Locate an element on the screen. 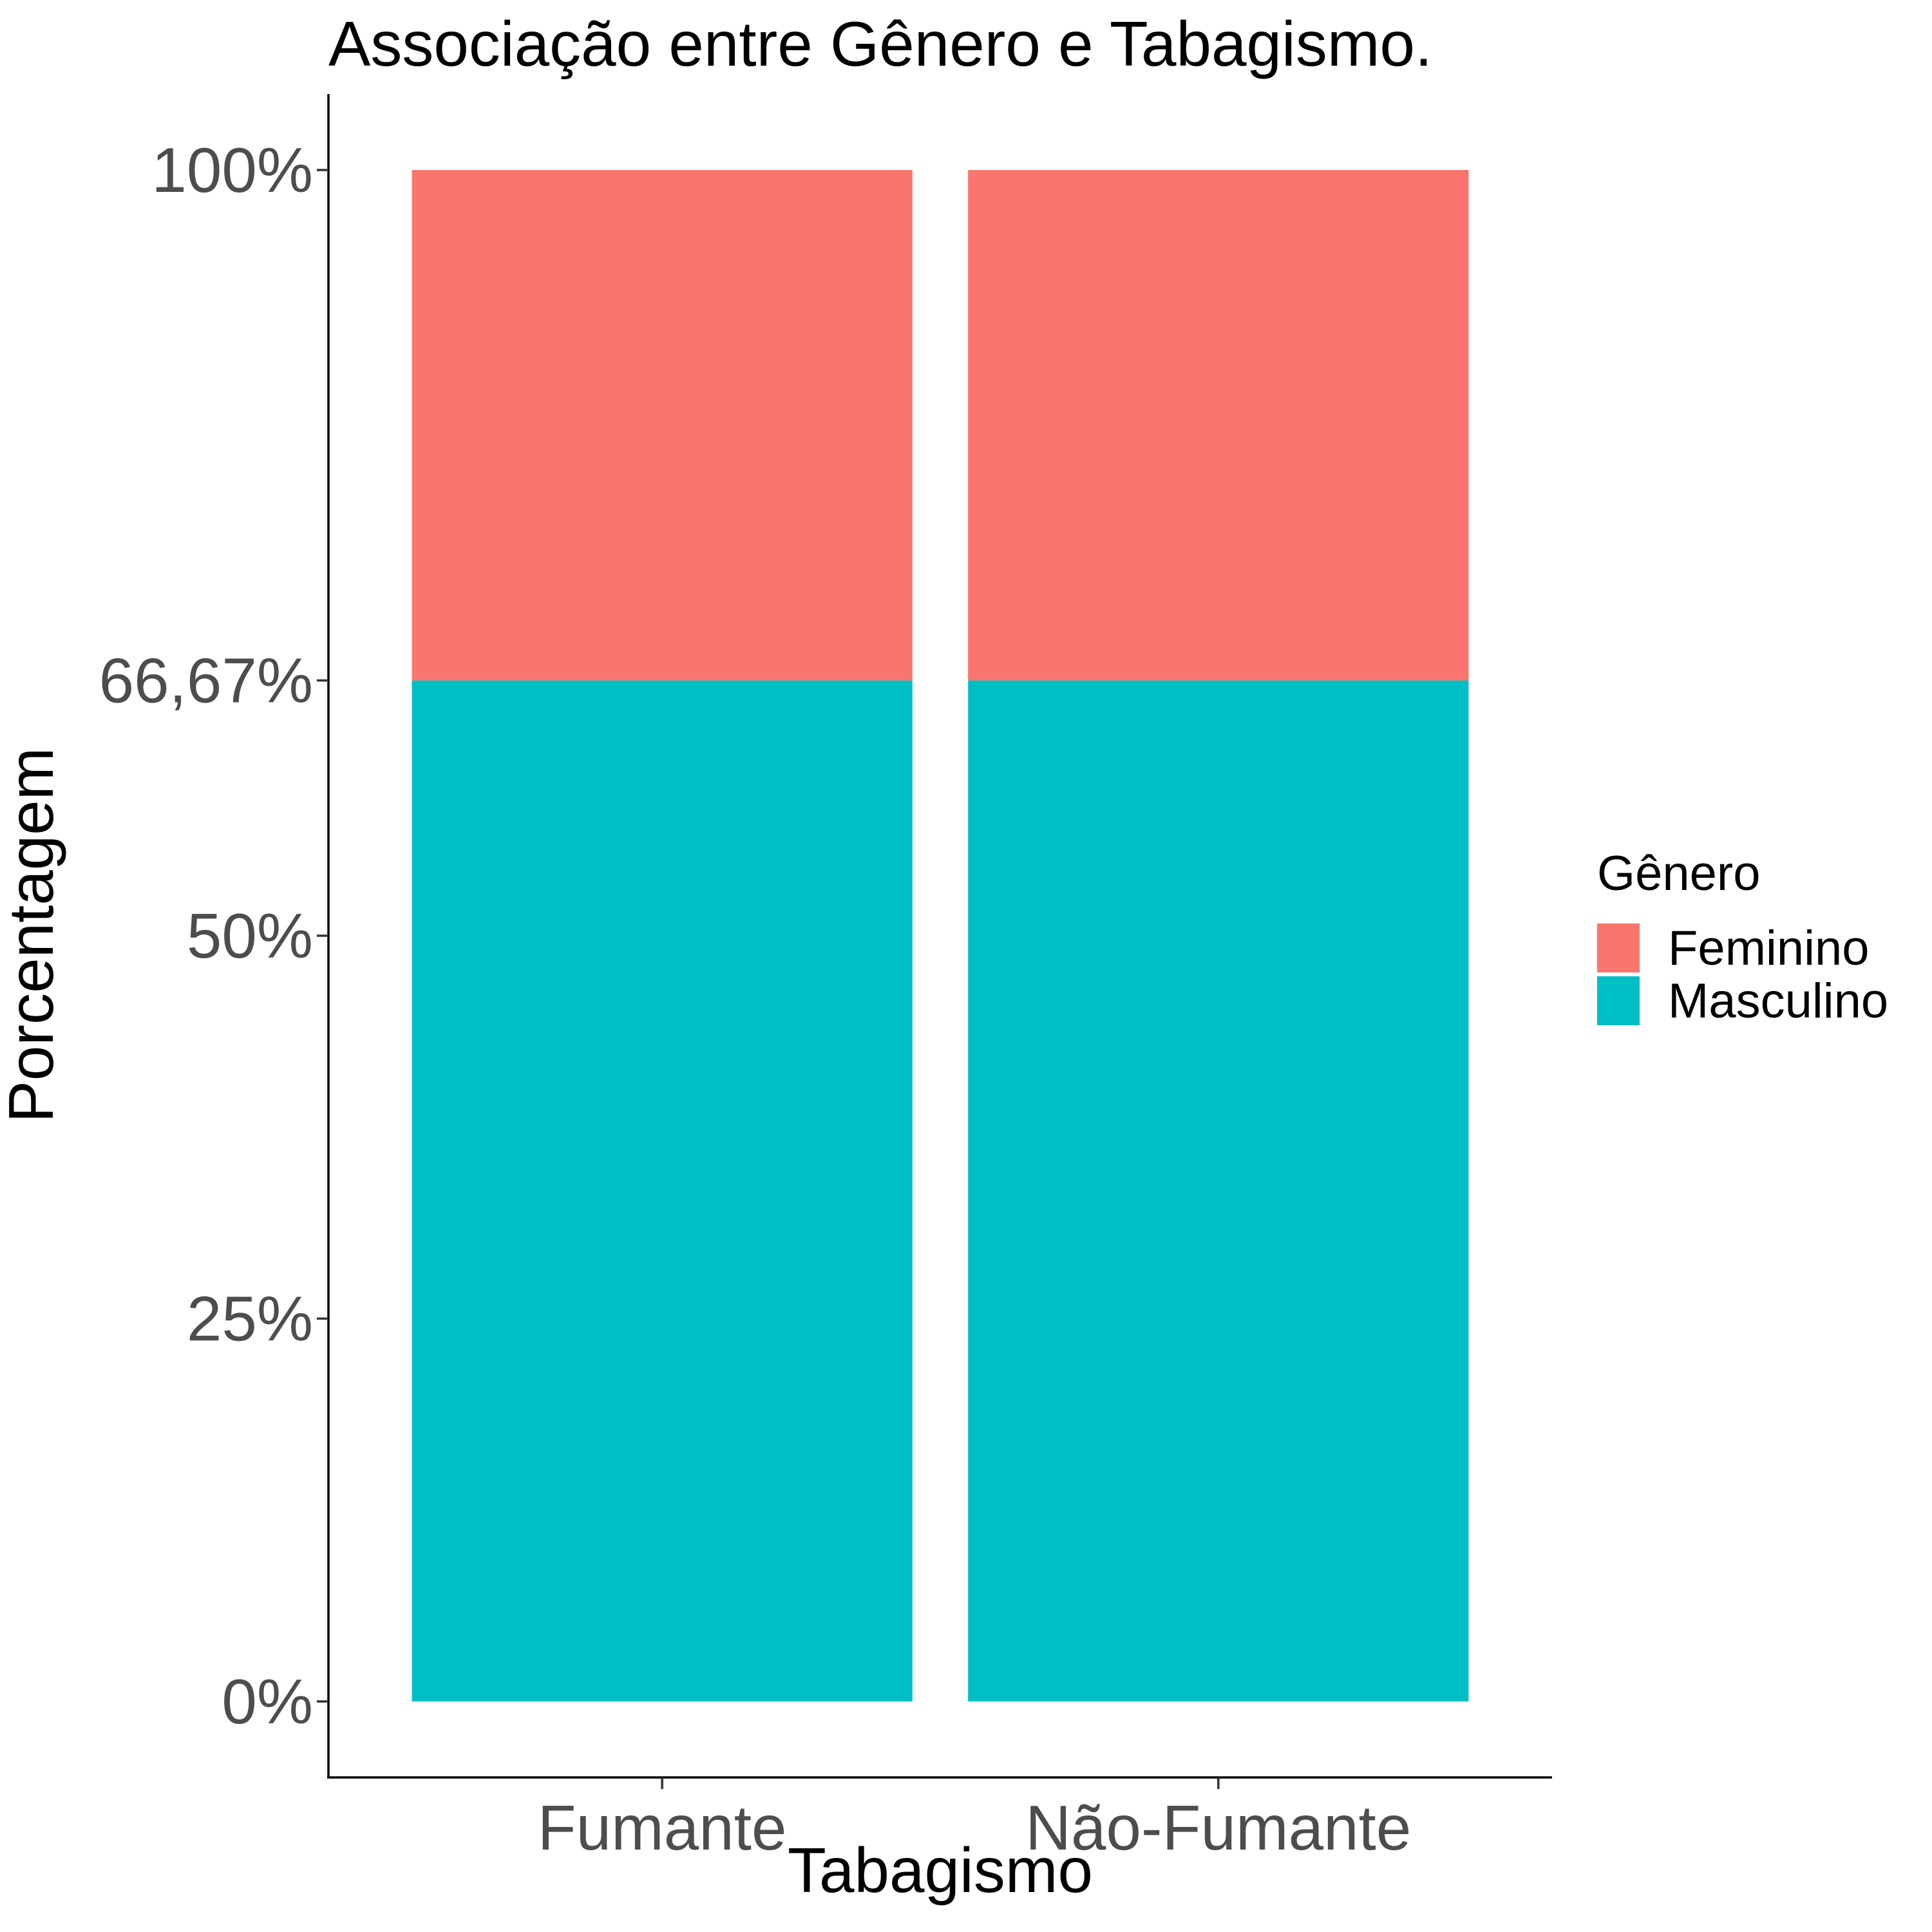 The image size is (1932, 1932). legend-label: Feminino is located at coordinates (1769, 948).